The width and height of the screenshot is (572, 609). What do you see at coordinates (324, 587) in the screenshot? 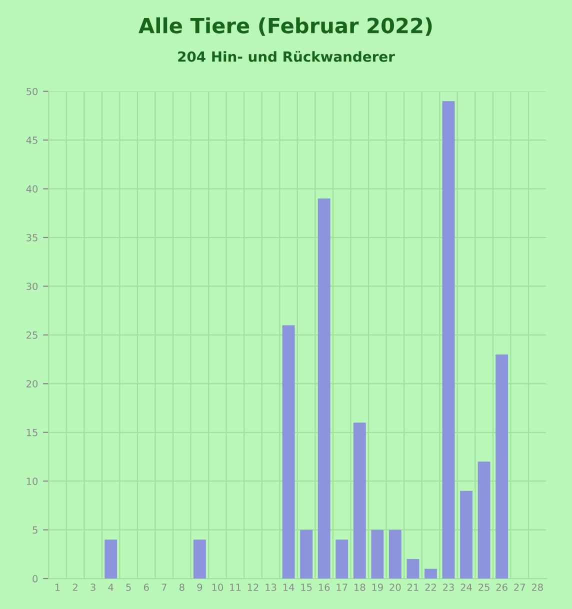
I see `x-tick-label: 16` at bounding box center [324, 587].